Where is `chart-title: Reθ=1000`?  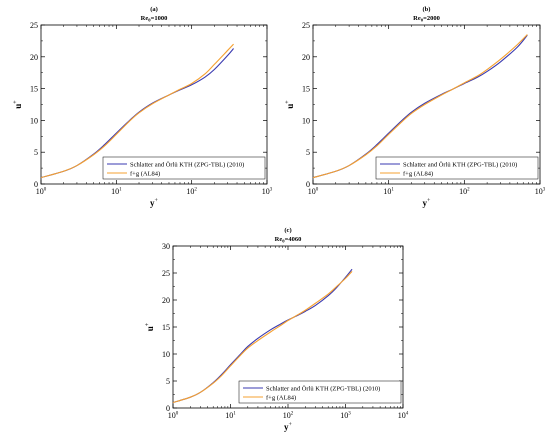
chart-title: Reθ=1000 is located at coordinates (154, 19).